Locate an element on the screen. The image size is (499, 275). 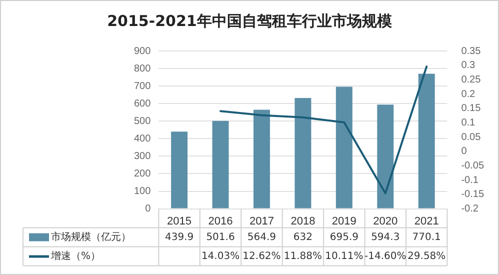
y2-tick-label: 0.3 is located at coordinates (468, 66).